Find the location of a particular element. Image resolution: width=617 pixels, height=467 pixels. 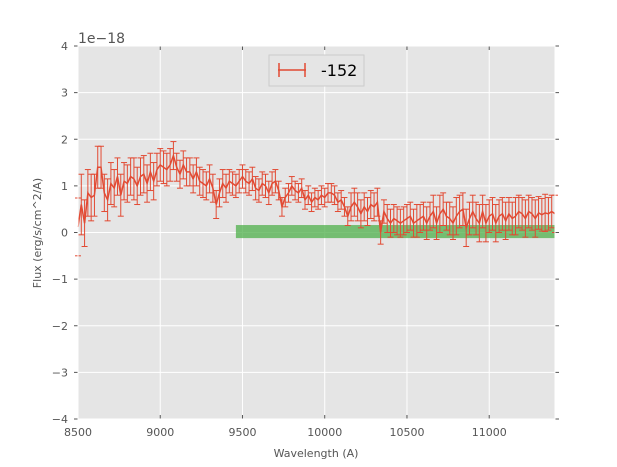

y-tick-label: 2 is located at coordinates (64, 139).